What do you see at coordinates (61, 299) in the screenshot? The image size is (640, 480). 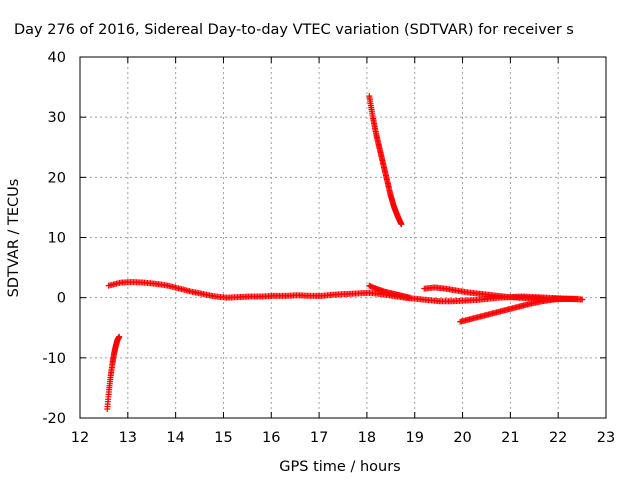 I see `y-tick-label: 0` at bounding box center [61, 299].